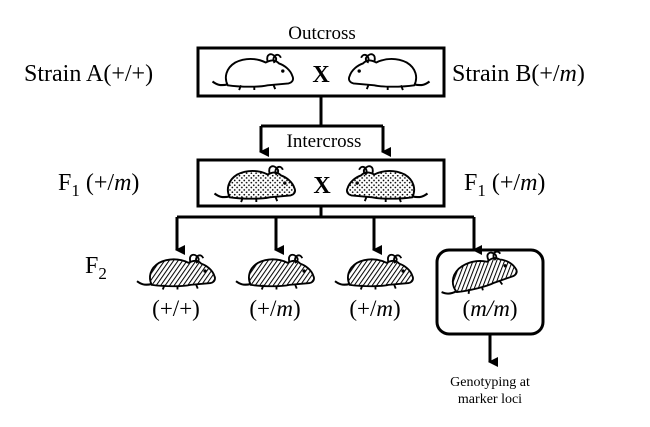 The image size is (650, 427). What do you see at coordinates (321, 75) in the screenshot?
I see `outcross-cross-symbol: X` at bounding box center [321, 75].